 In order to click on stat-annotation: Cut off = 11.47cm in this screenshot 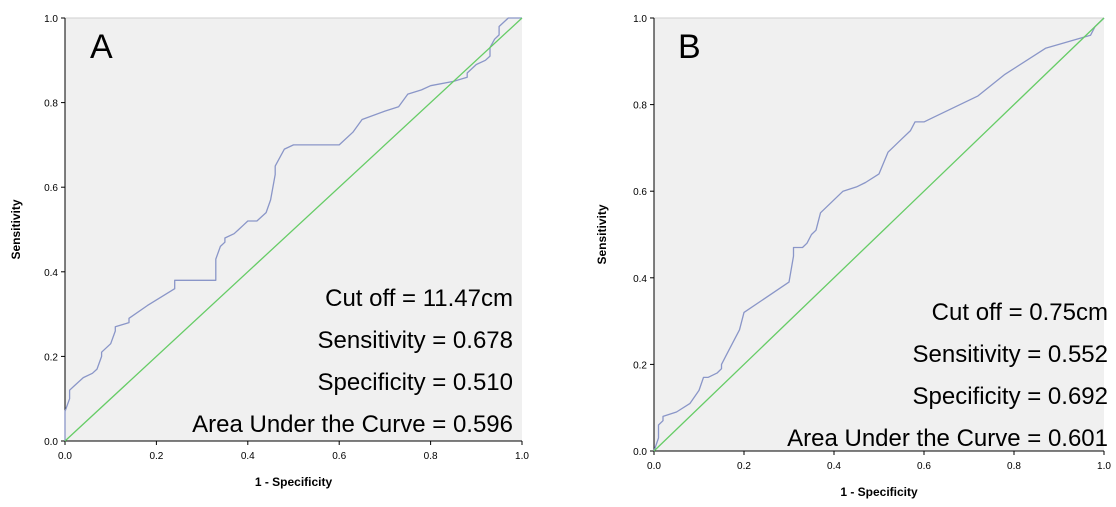, I will do `click(419, 298)`.